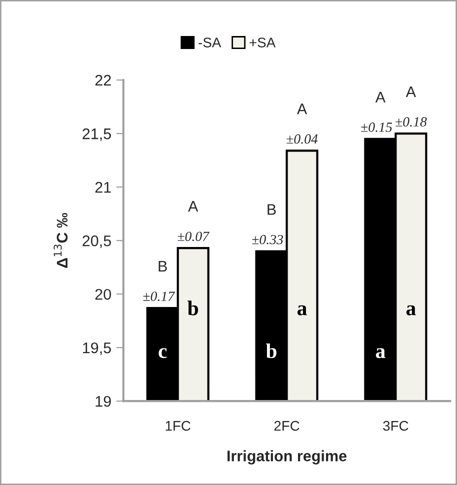 This screenshot has height=485, width=457. I want to click on annotation: c, so click(162, 353).